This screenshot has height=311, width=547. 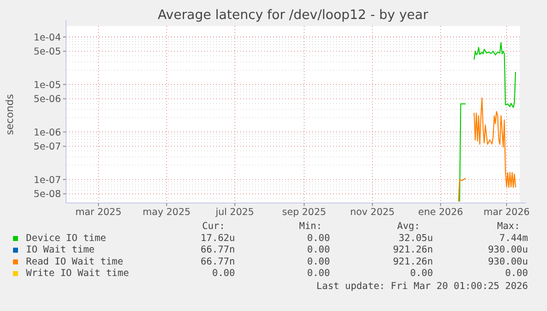 What do you see at coordinates (166, 212) in the screenshot?
I see `x-tick-label: may 2025` at bounding box center [166, 212].